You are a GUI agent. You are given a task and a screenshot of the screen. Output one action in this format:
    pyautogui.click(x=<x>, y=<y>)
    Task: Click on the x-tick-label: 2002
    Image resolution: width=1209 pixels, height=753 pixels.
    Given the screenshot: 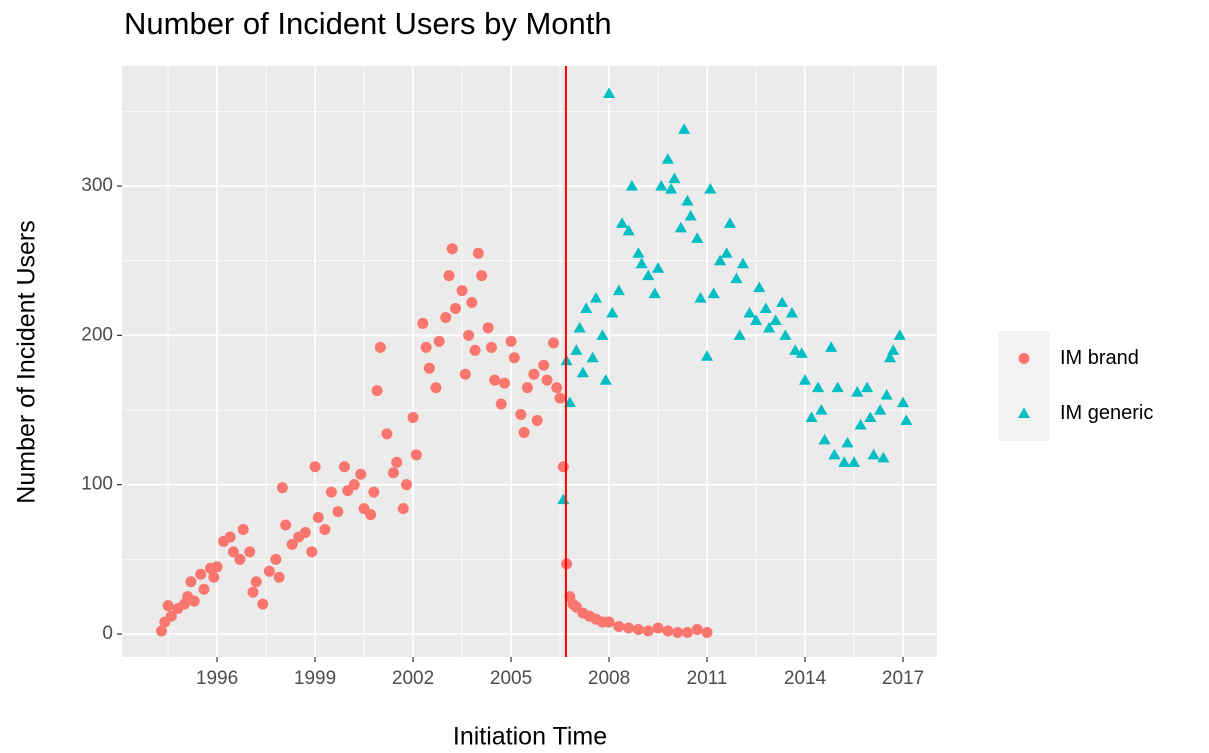 What is the action you would take?
    pyautogui.click(x=413, y=678)
    